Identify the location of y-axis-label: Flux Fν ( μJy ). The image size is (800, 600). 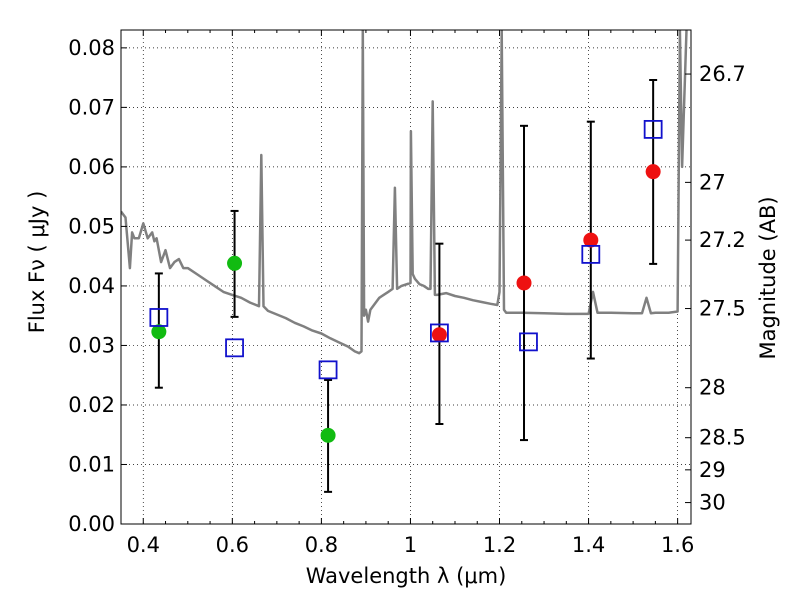
(37, 262).